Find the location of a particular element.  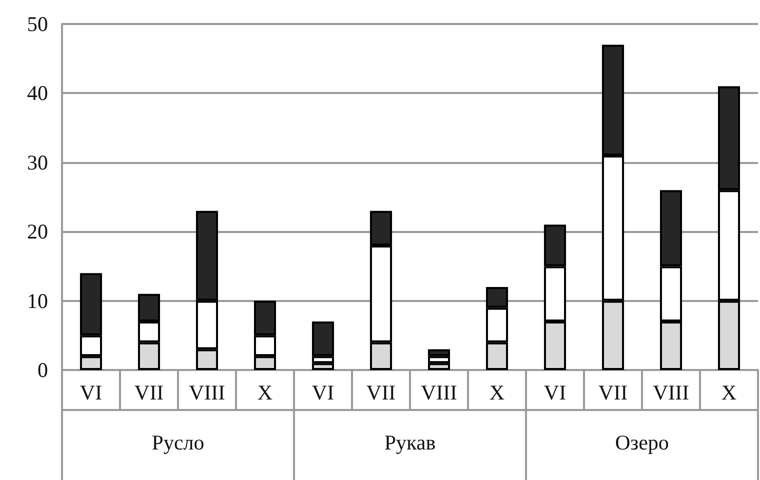

y-tick-label: 20 is located at coordinates (37, 232).